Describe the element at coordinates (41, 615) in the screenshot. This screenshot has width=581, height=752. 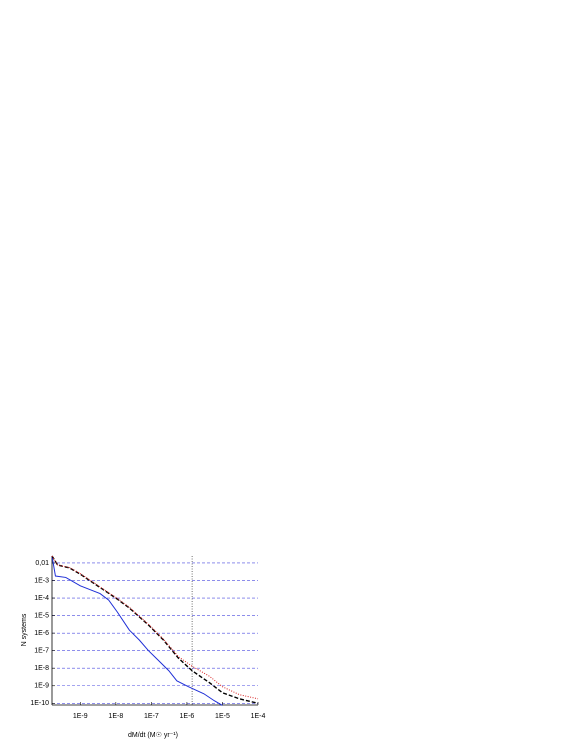
I see `y-tick-label: 1E-5` at that location.